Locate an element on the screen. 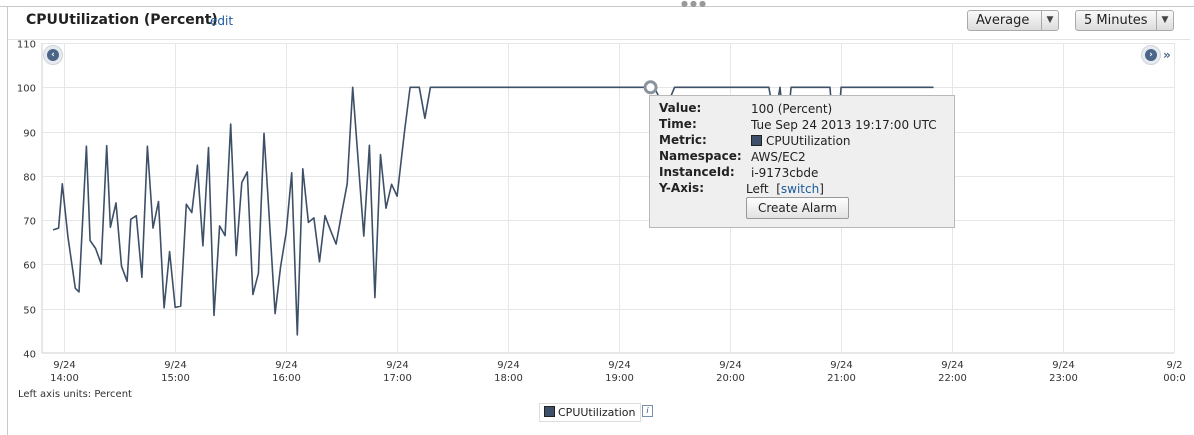 Image resolution: width=1194 pixels, height=435 pixels. x-tick-time: 17:00 is located at coordinates (397, 378).